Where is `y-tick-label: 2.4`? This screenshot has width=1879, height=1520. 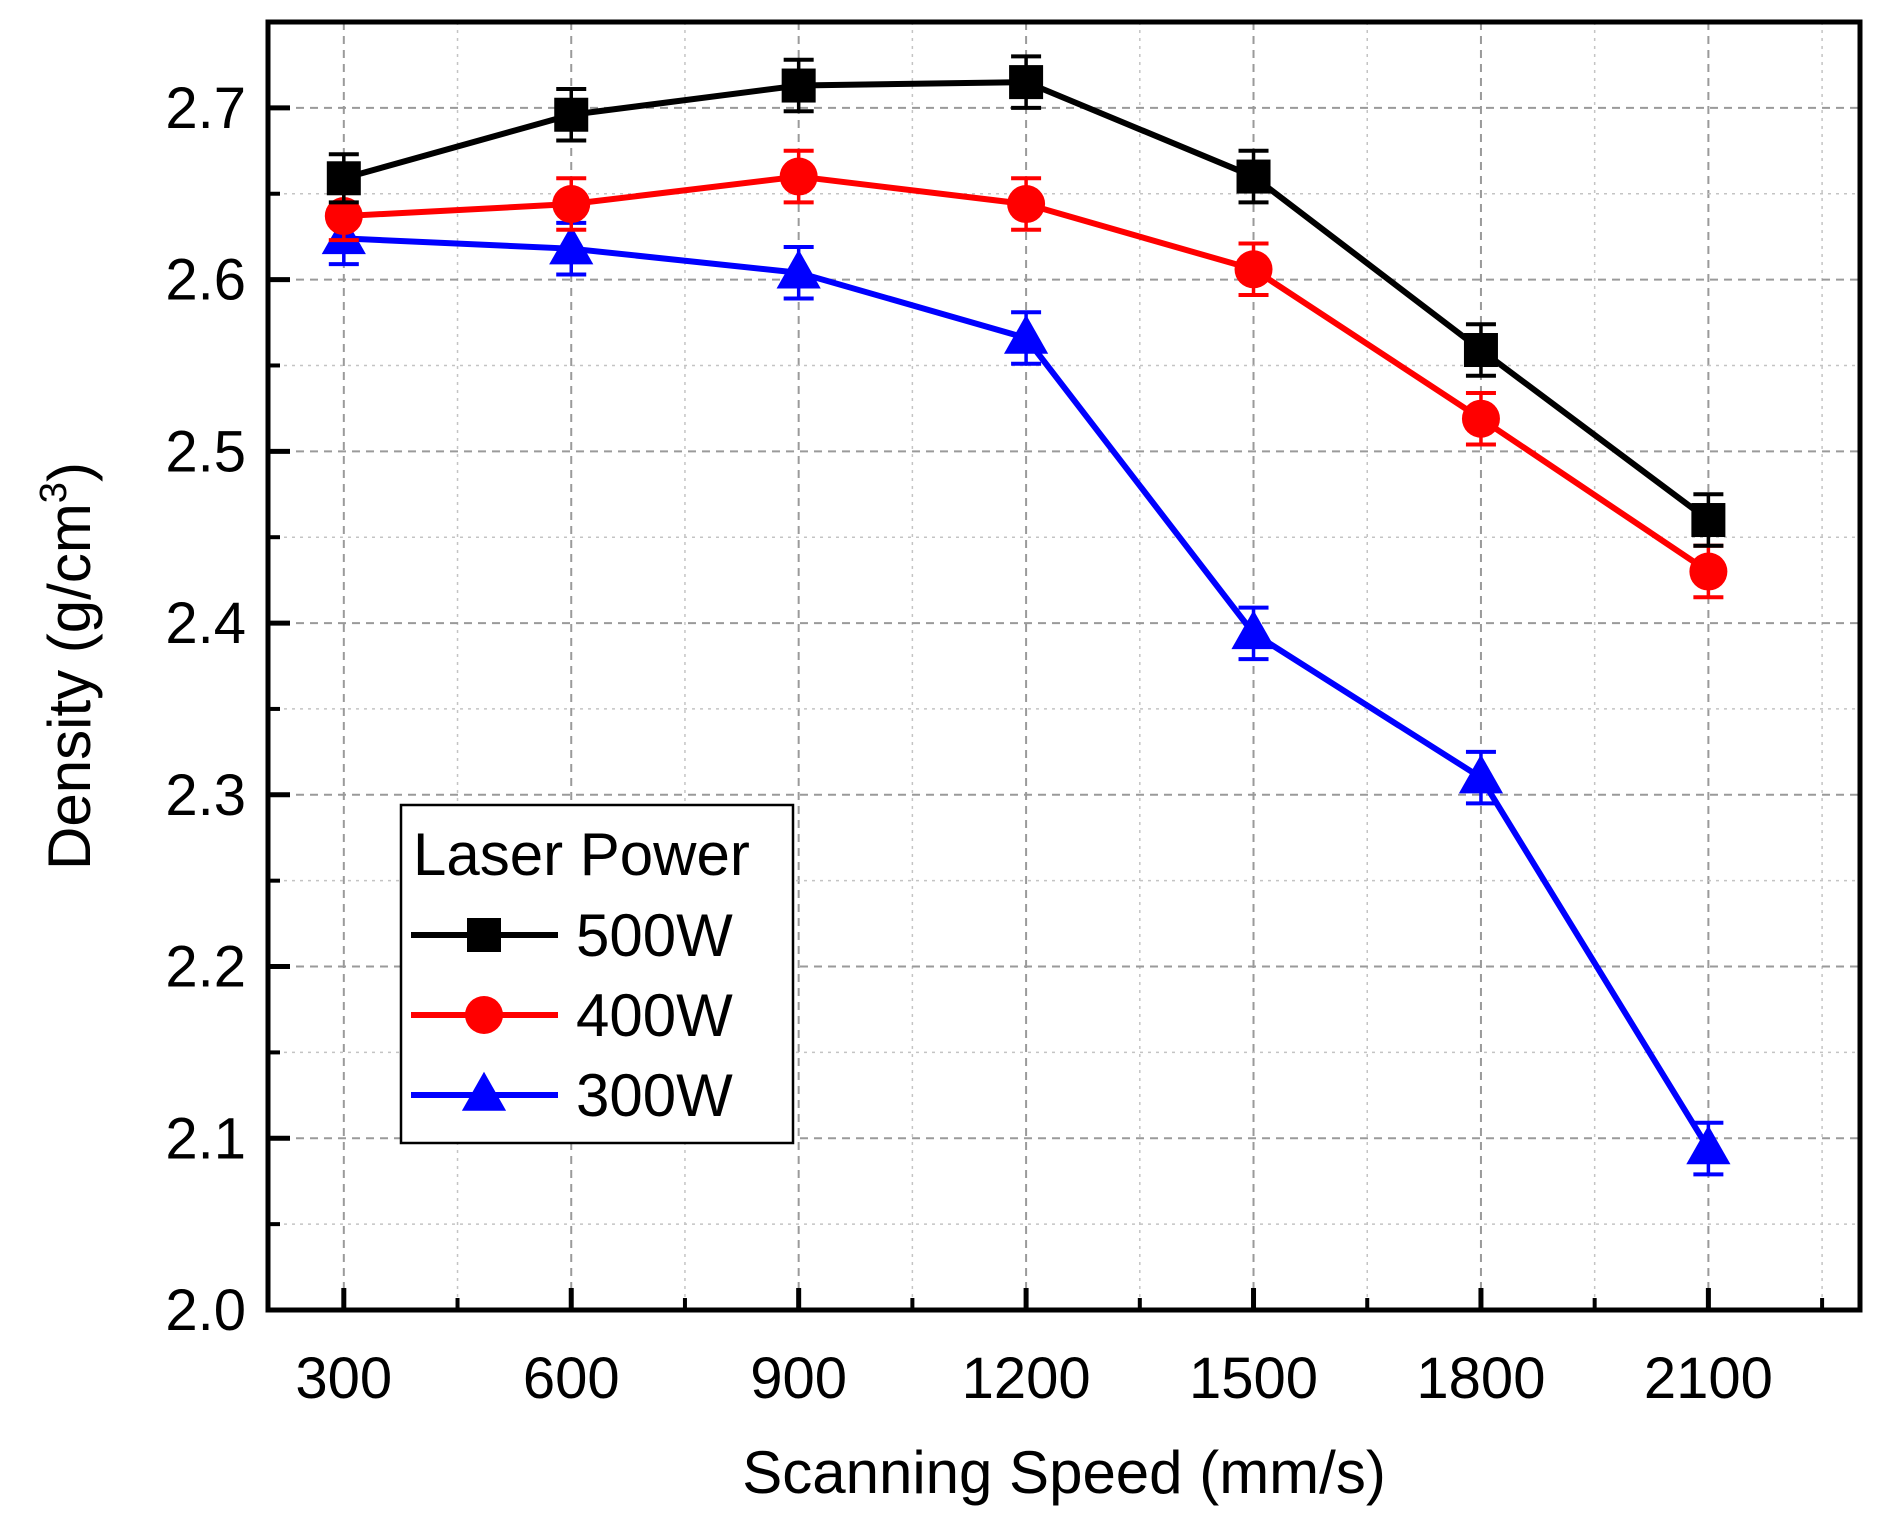 y-tick-label: 2.4 is located at coordinates (205, 623).